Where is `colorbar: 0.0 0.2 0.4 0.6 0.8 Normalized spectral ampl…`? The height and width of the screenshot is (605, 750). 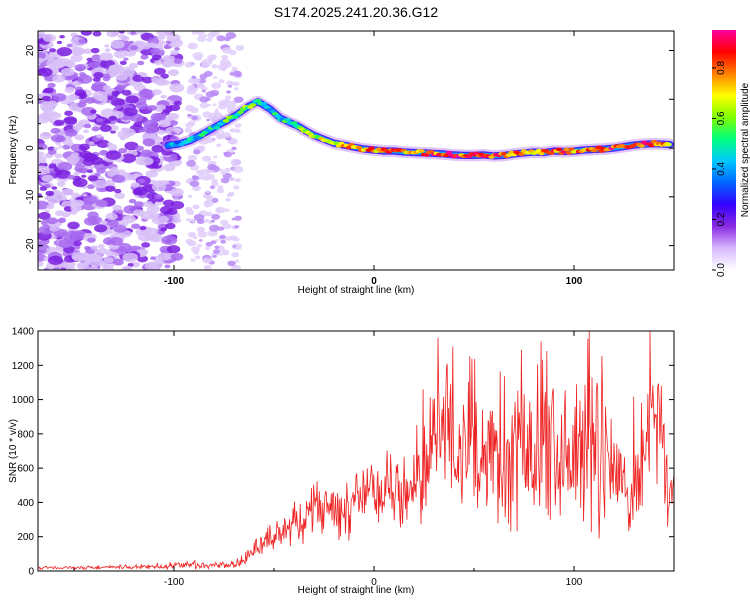
colorbar: 0.0 0.2 0.4 0.6 0.8 Normalized spectral ampl… is located at coordinates (731, 153).